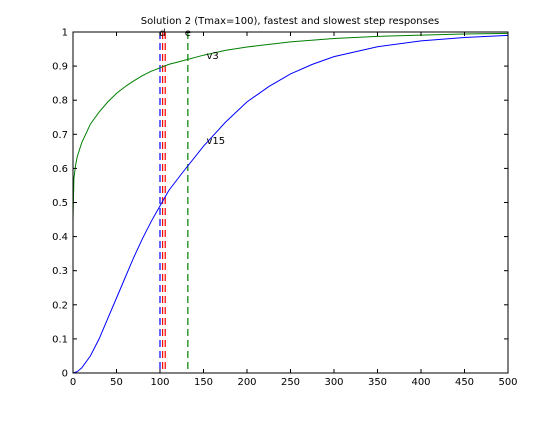 This screenshot has width=560, height=424. What do you see at coordinates (507, 382) in the screenshot?
I see `x-tick-label-500: 500` at bounding box center [507, 382].